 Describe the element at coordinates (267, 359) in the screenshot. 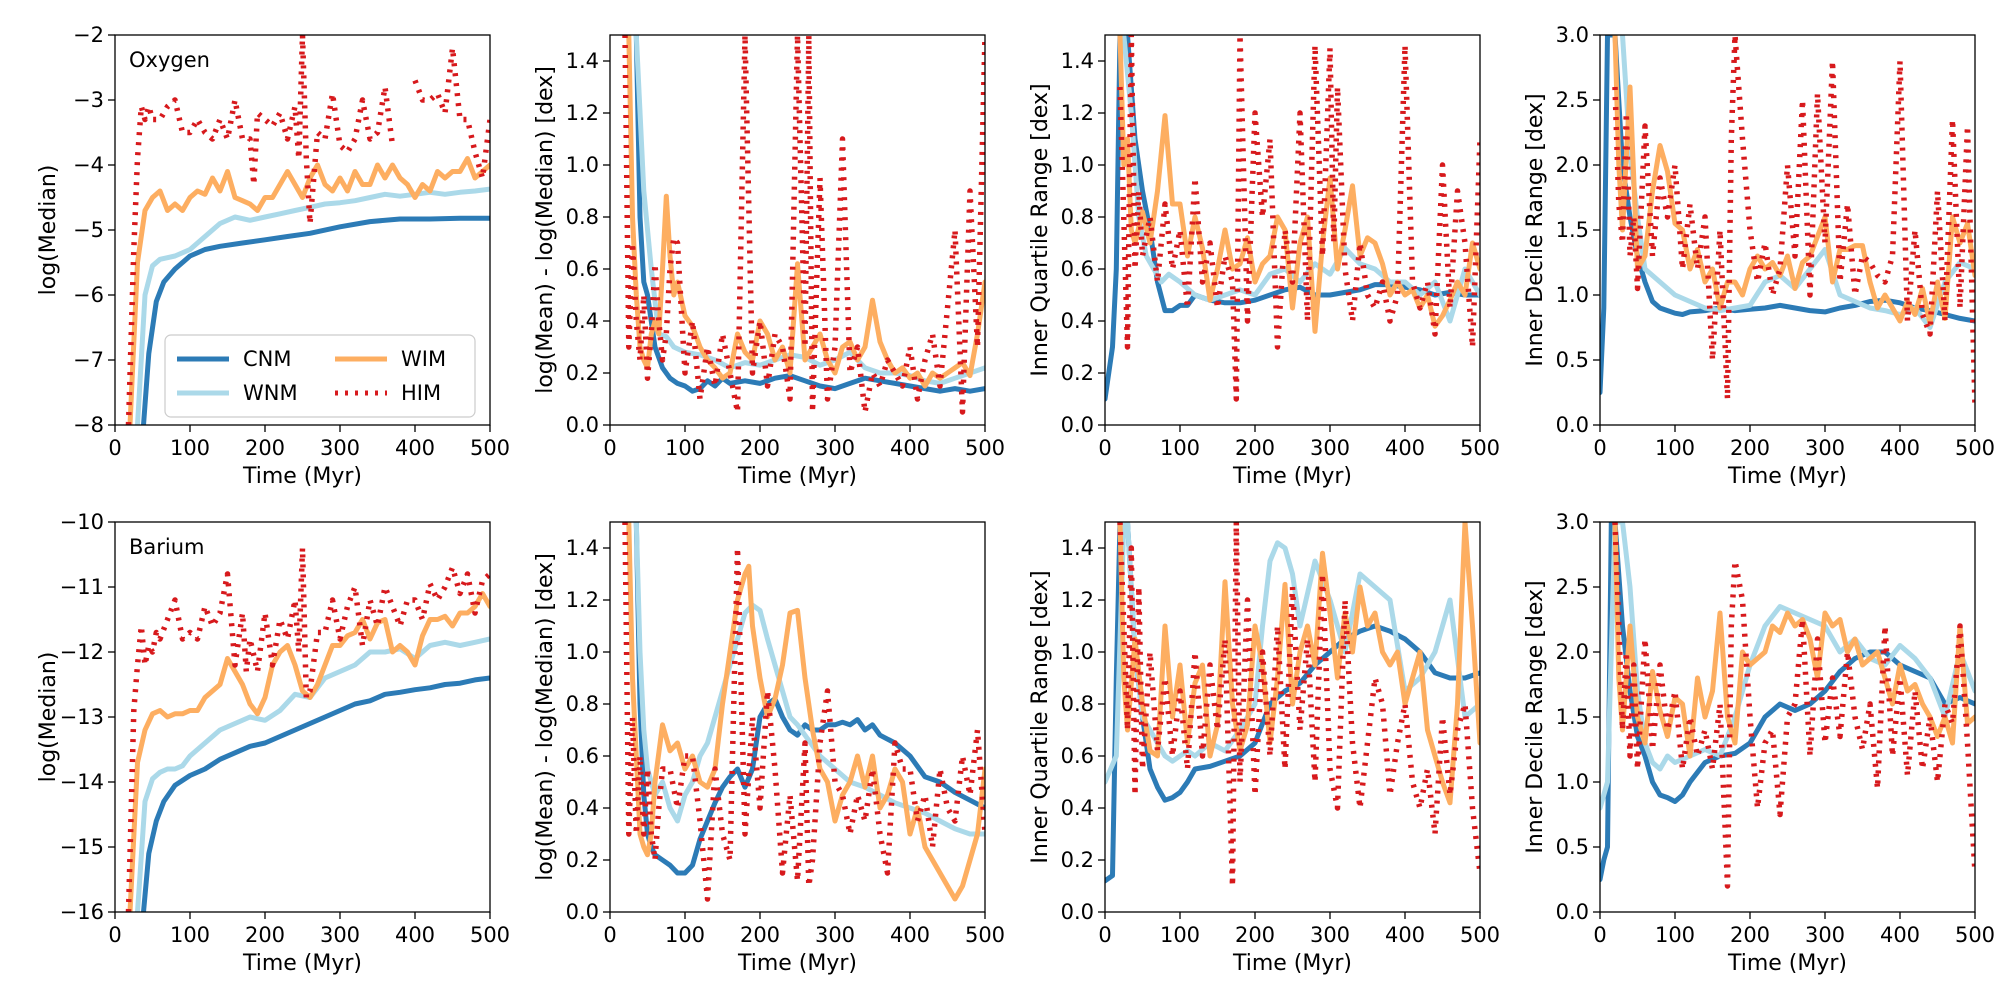

I see `legend-label-cnm: CNM` at that location.